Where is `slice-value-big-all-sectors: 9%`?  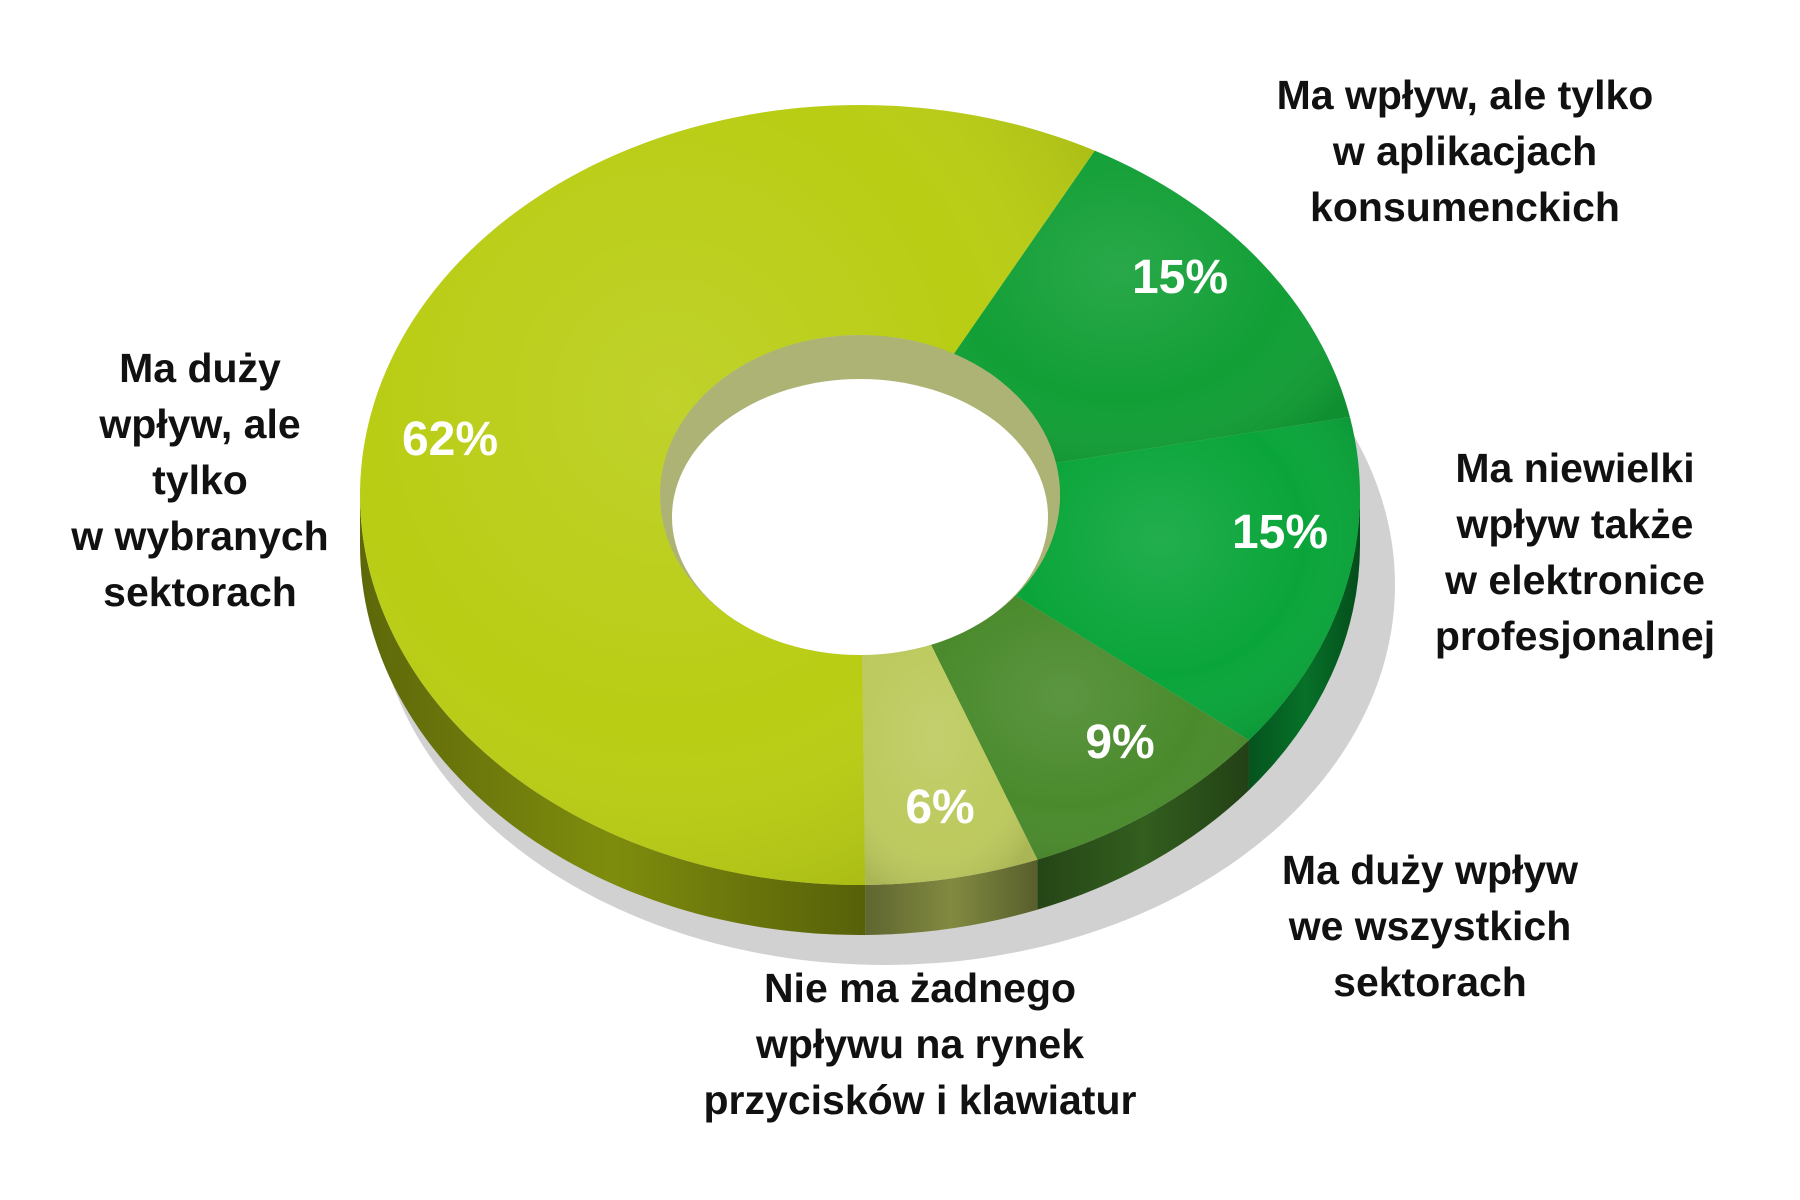
slice-value-big-all-sectors: 9% is located at coordinates (1120, 742).